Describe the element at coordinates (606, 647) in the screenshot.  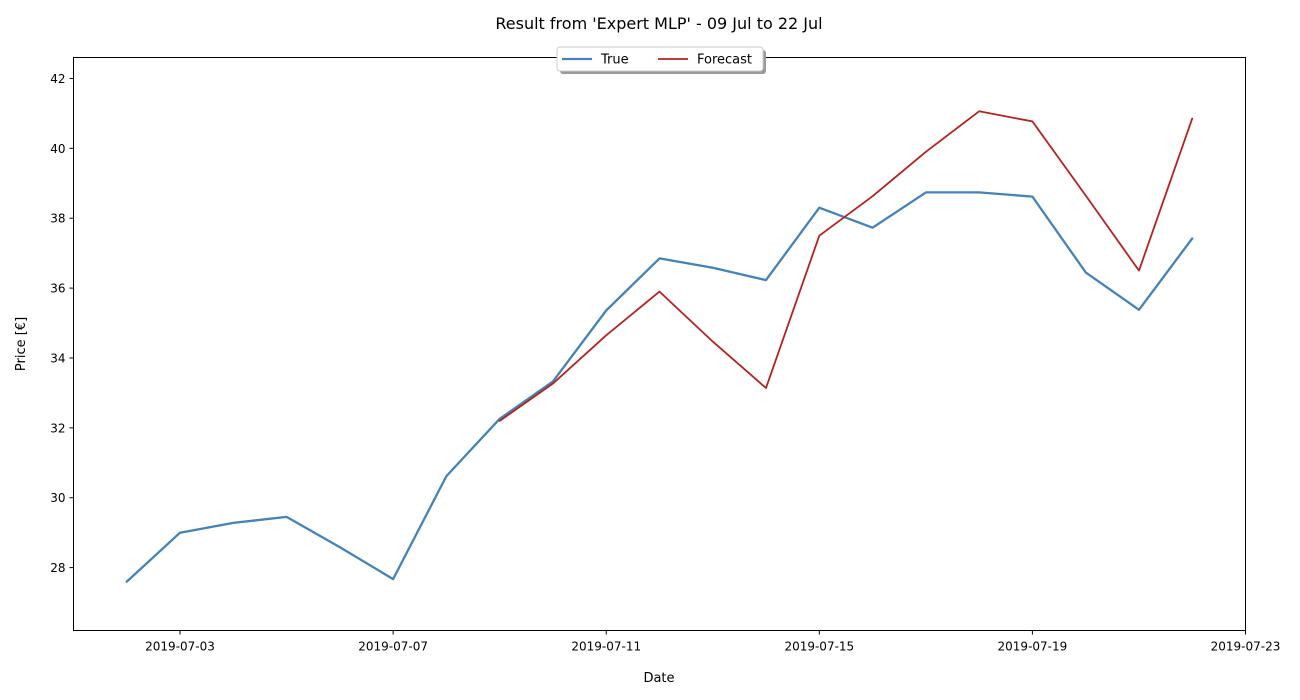
I see `x-tick-label: 2019-07-11` at that location.